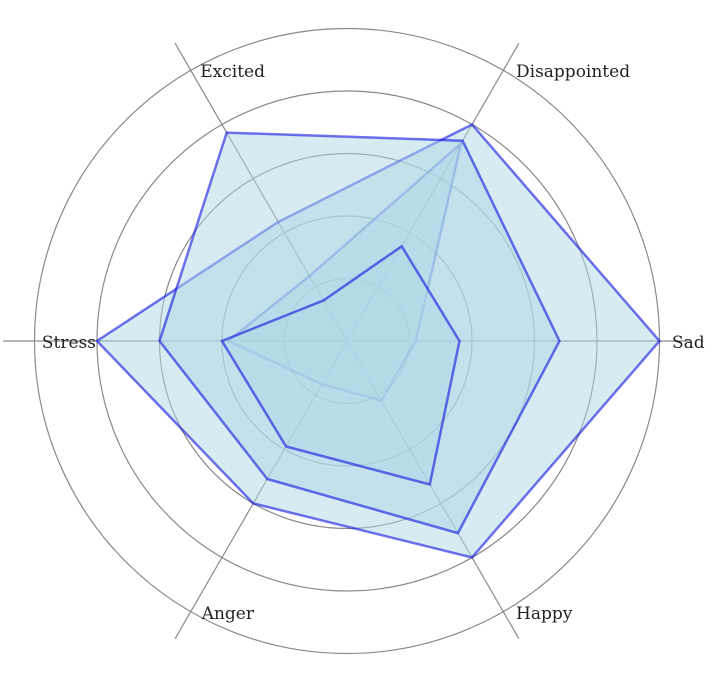  Describe the element at coordinates (232, 72) in the screenshot. I see `axis-label-excited: Excited` at that location.